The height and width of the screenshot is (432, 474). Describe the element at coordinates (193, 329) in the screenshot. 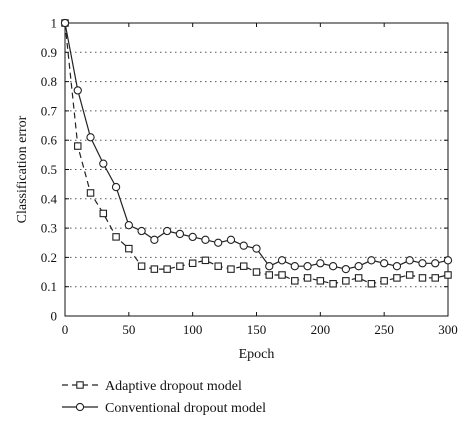

I see `x-tick-label: 100` at that location.